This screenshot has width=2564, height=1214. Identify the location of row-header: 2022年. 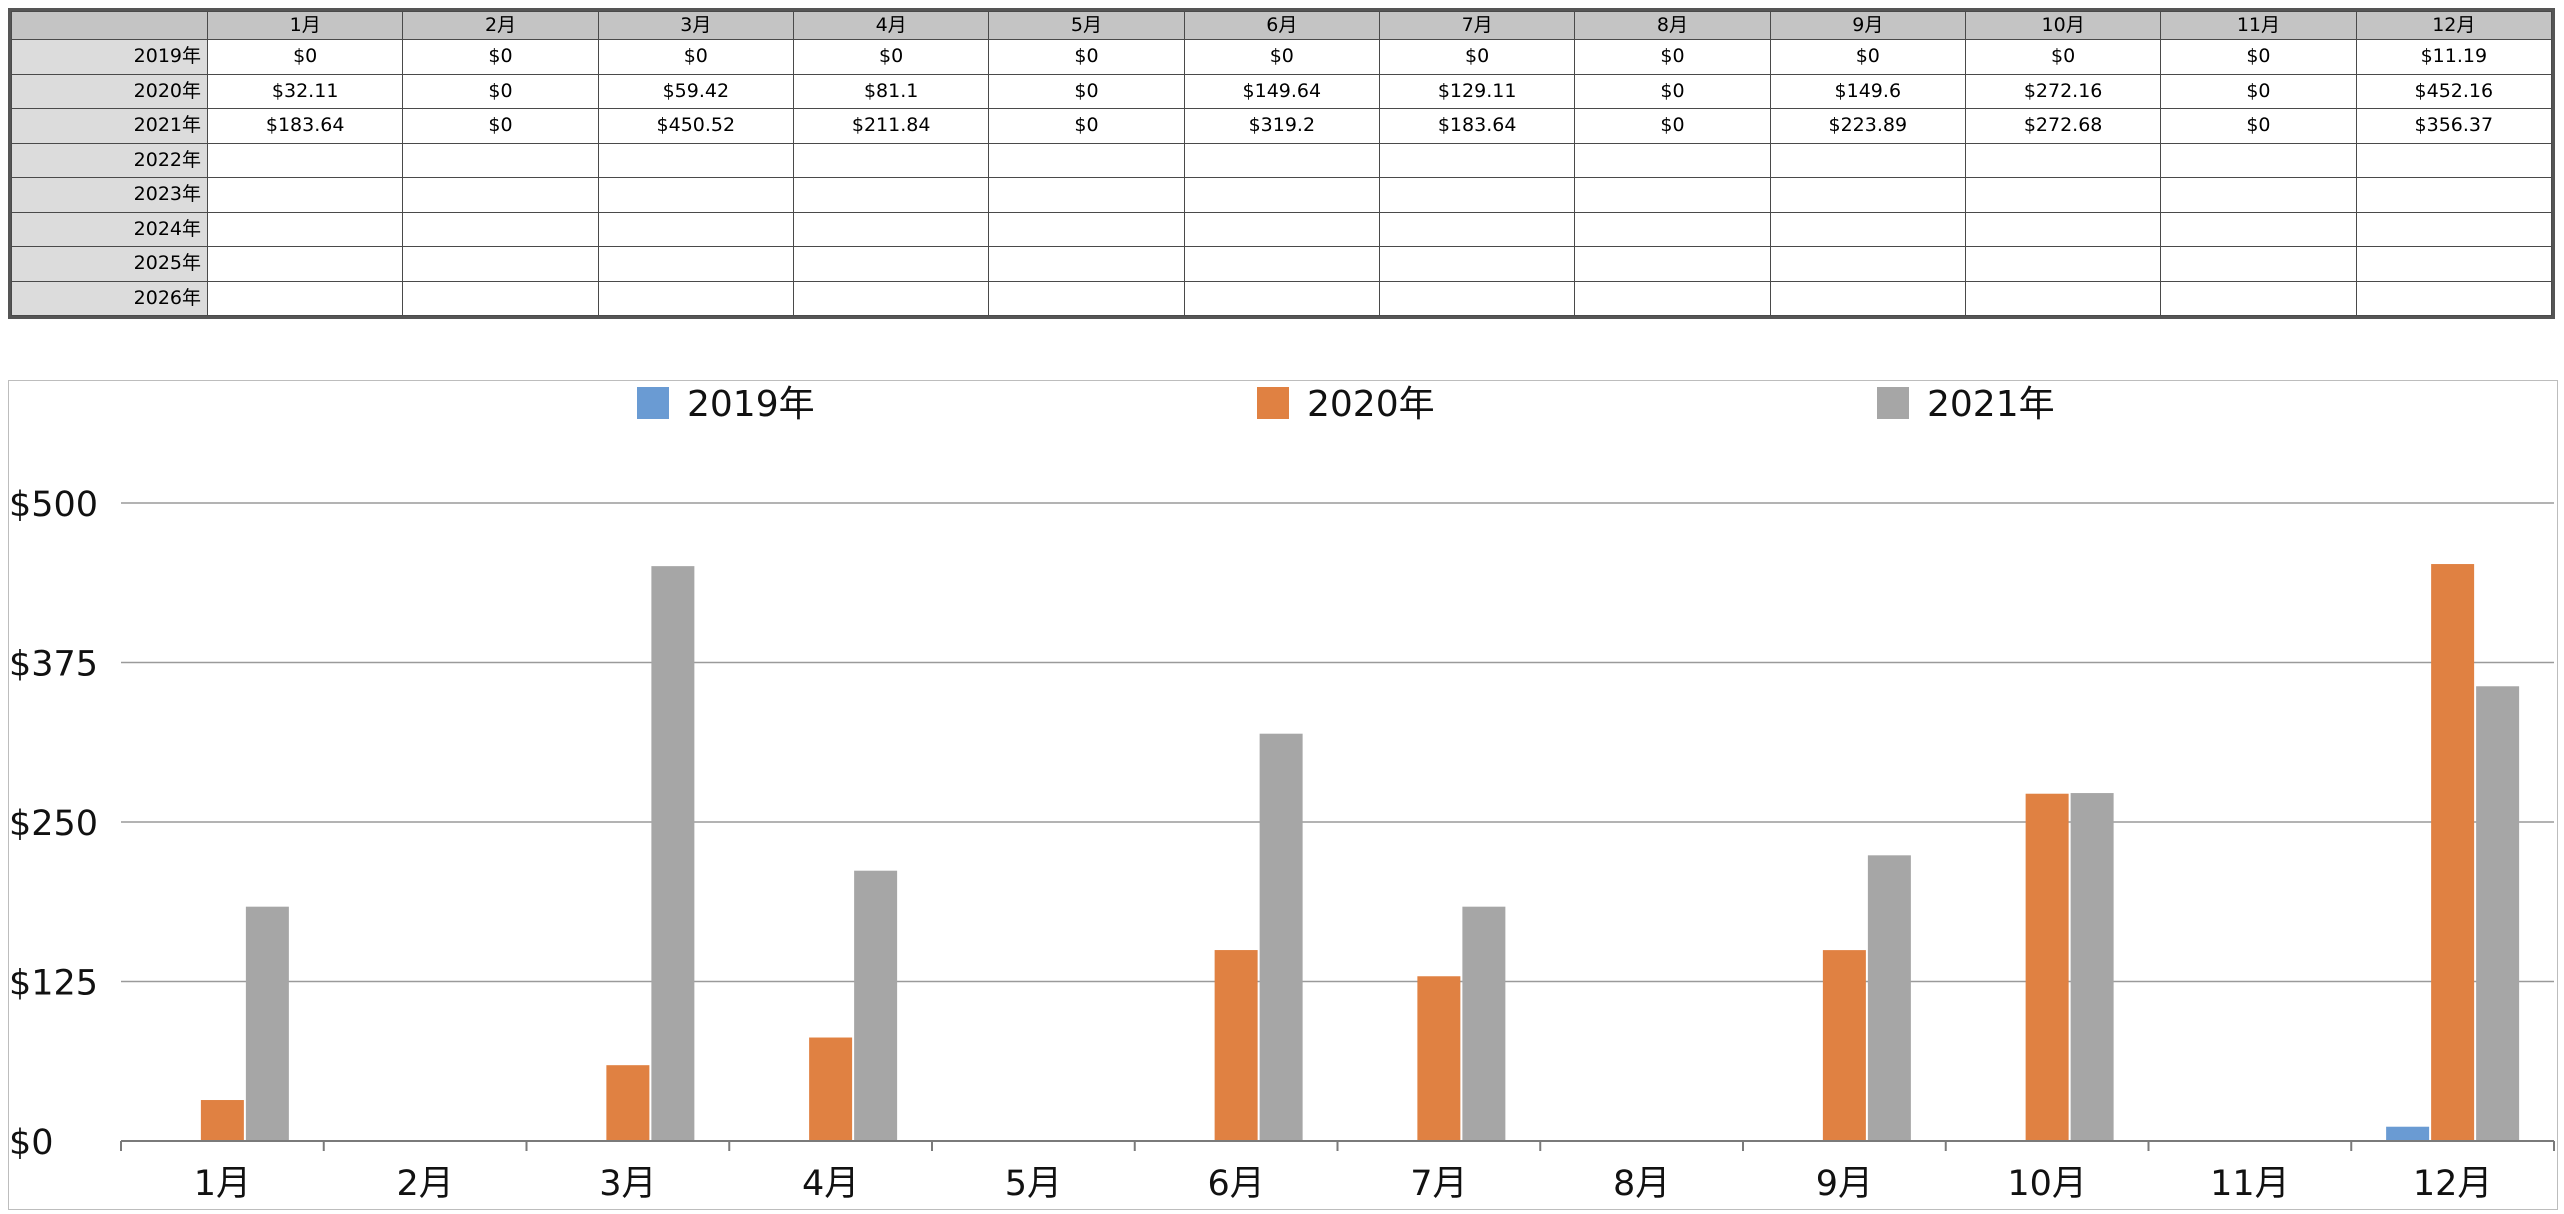
(109, 160).